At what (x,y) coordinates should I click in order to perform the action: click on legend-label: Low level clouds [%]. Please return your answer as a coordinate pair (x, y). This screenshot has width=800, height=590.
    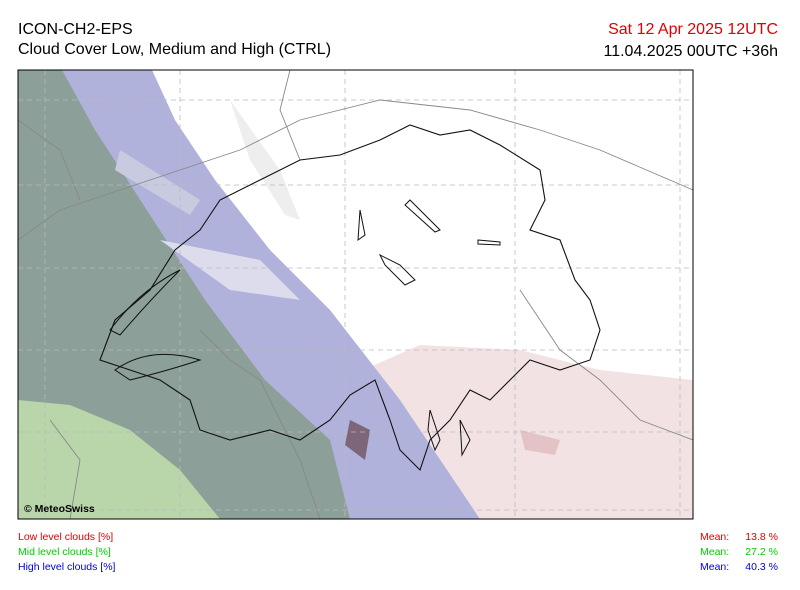
    Looking at the image, I should click on (65, 537).